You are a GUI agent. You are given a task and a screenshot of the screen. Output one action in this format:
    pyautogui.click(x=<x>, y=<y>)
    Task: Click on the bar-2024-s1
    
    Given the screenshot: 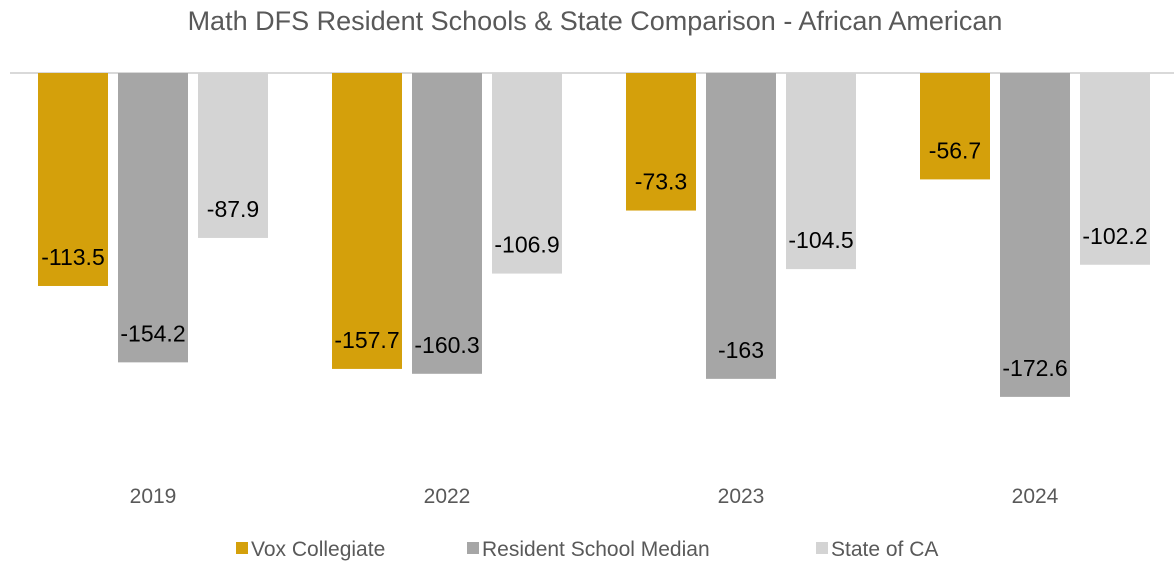 What is the action you would take?
    pyautogui.click(x=1035, y=235)
    